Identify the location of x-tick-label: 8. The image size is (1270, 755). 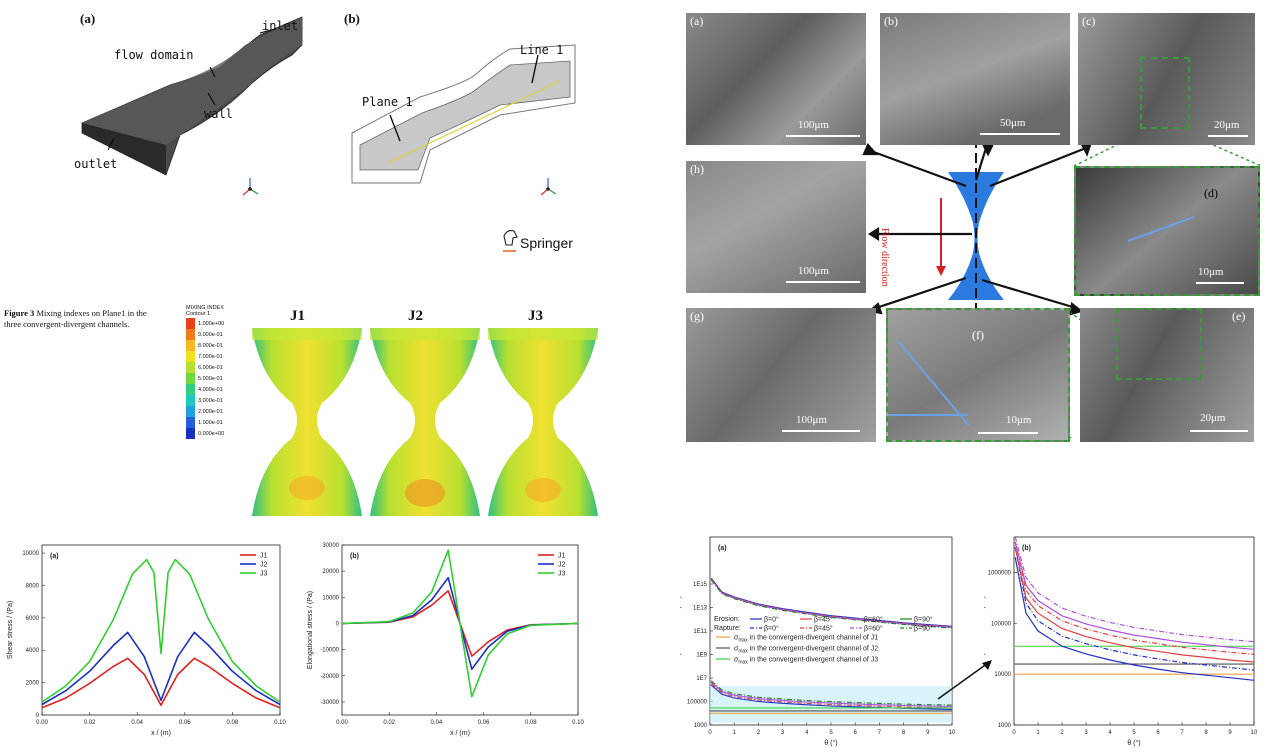
(904, 733).